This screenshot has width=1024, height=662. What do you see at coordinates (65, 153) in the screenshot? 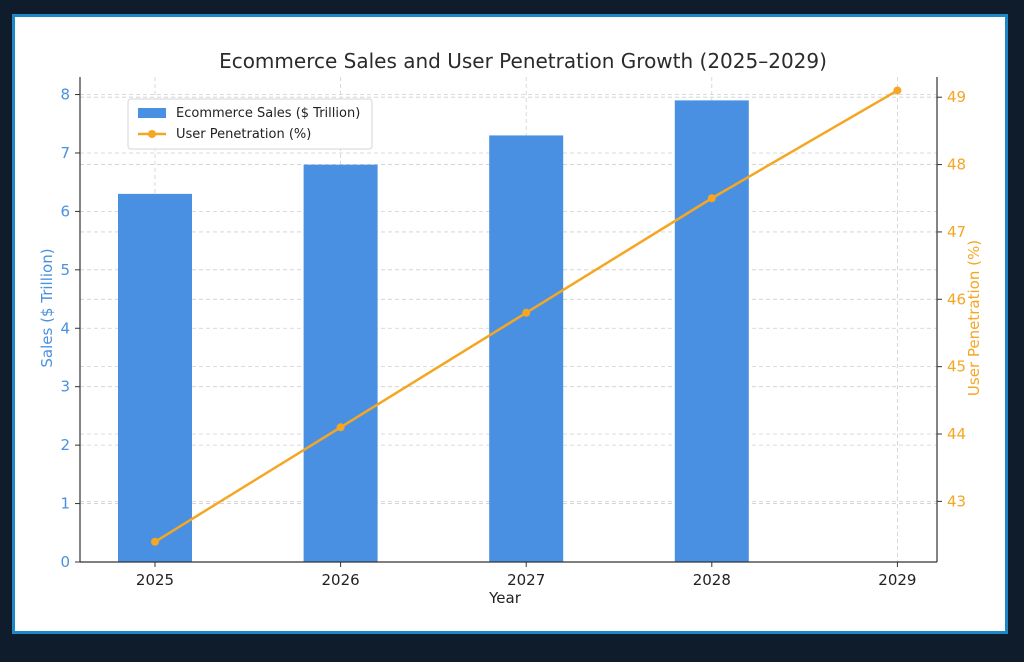
I see `left-tick-label: 7` at bounding box center [65, 153].